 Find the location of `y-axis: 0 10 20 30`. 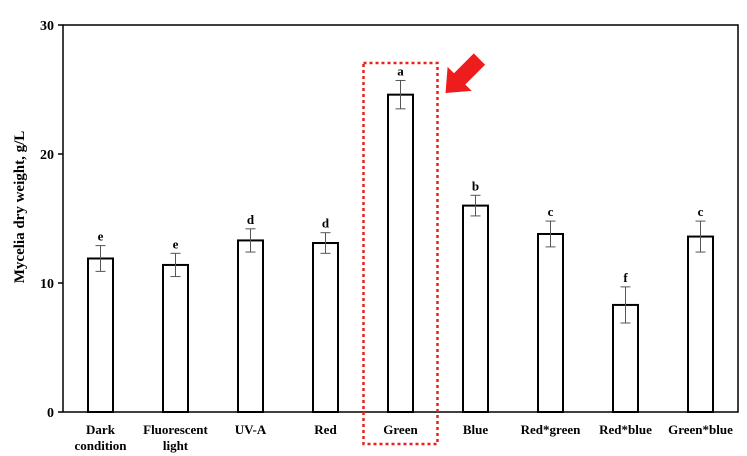

y-axis: 0 10 20 30 is located at coordinates (51, 220).